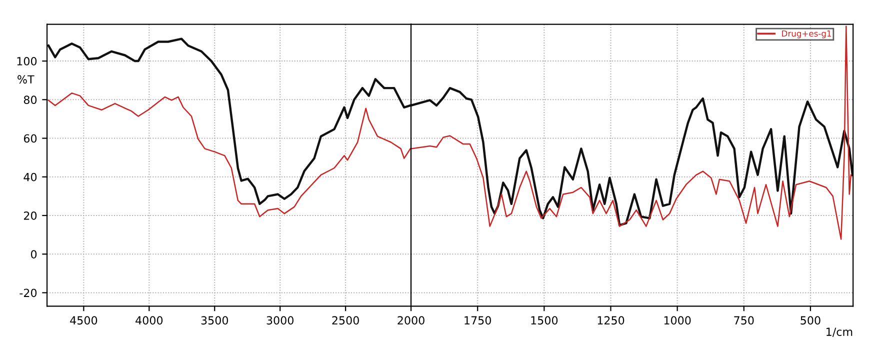  I want to click on x-tick-label: 4500, so click(84, 320).